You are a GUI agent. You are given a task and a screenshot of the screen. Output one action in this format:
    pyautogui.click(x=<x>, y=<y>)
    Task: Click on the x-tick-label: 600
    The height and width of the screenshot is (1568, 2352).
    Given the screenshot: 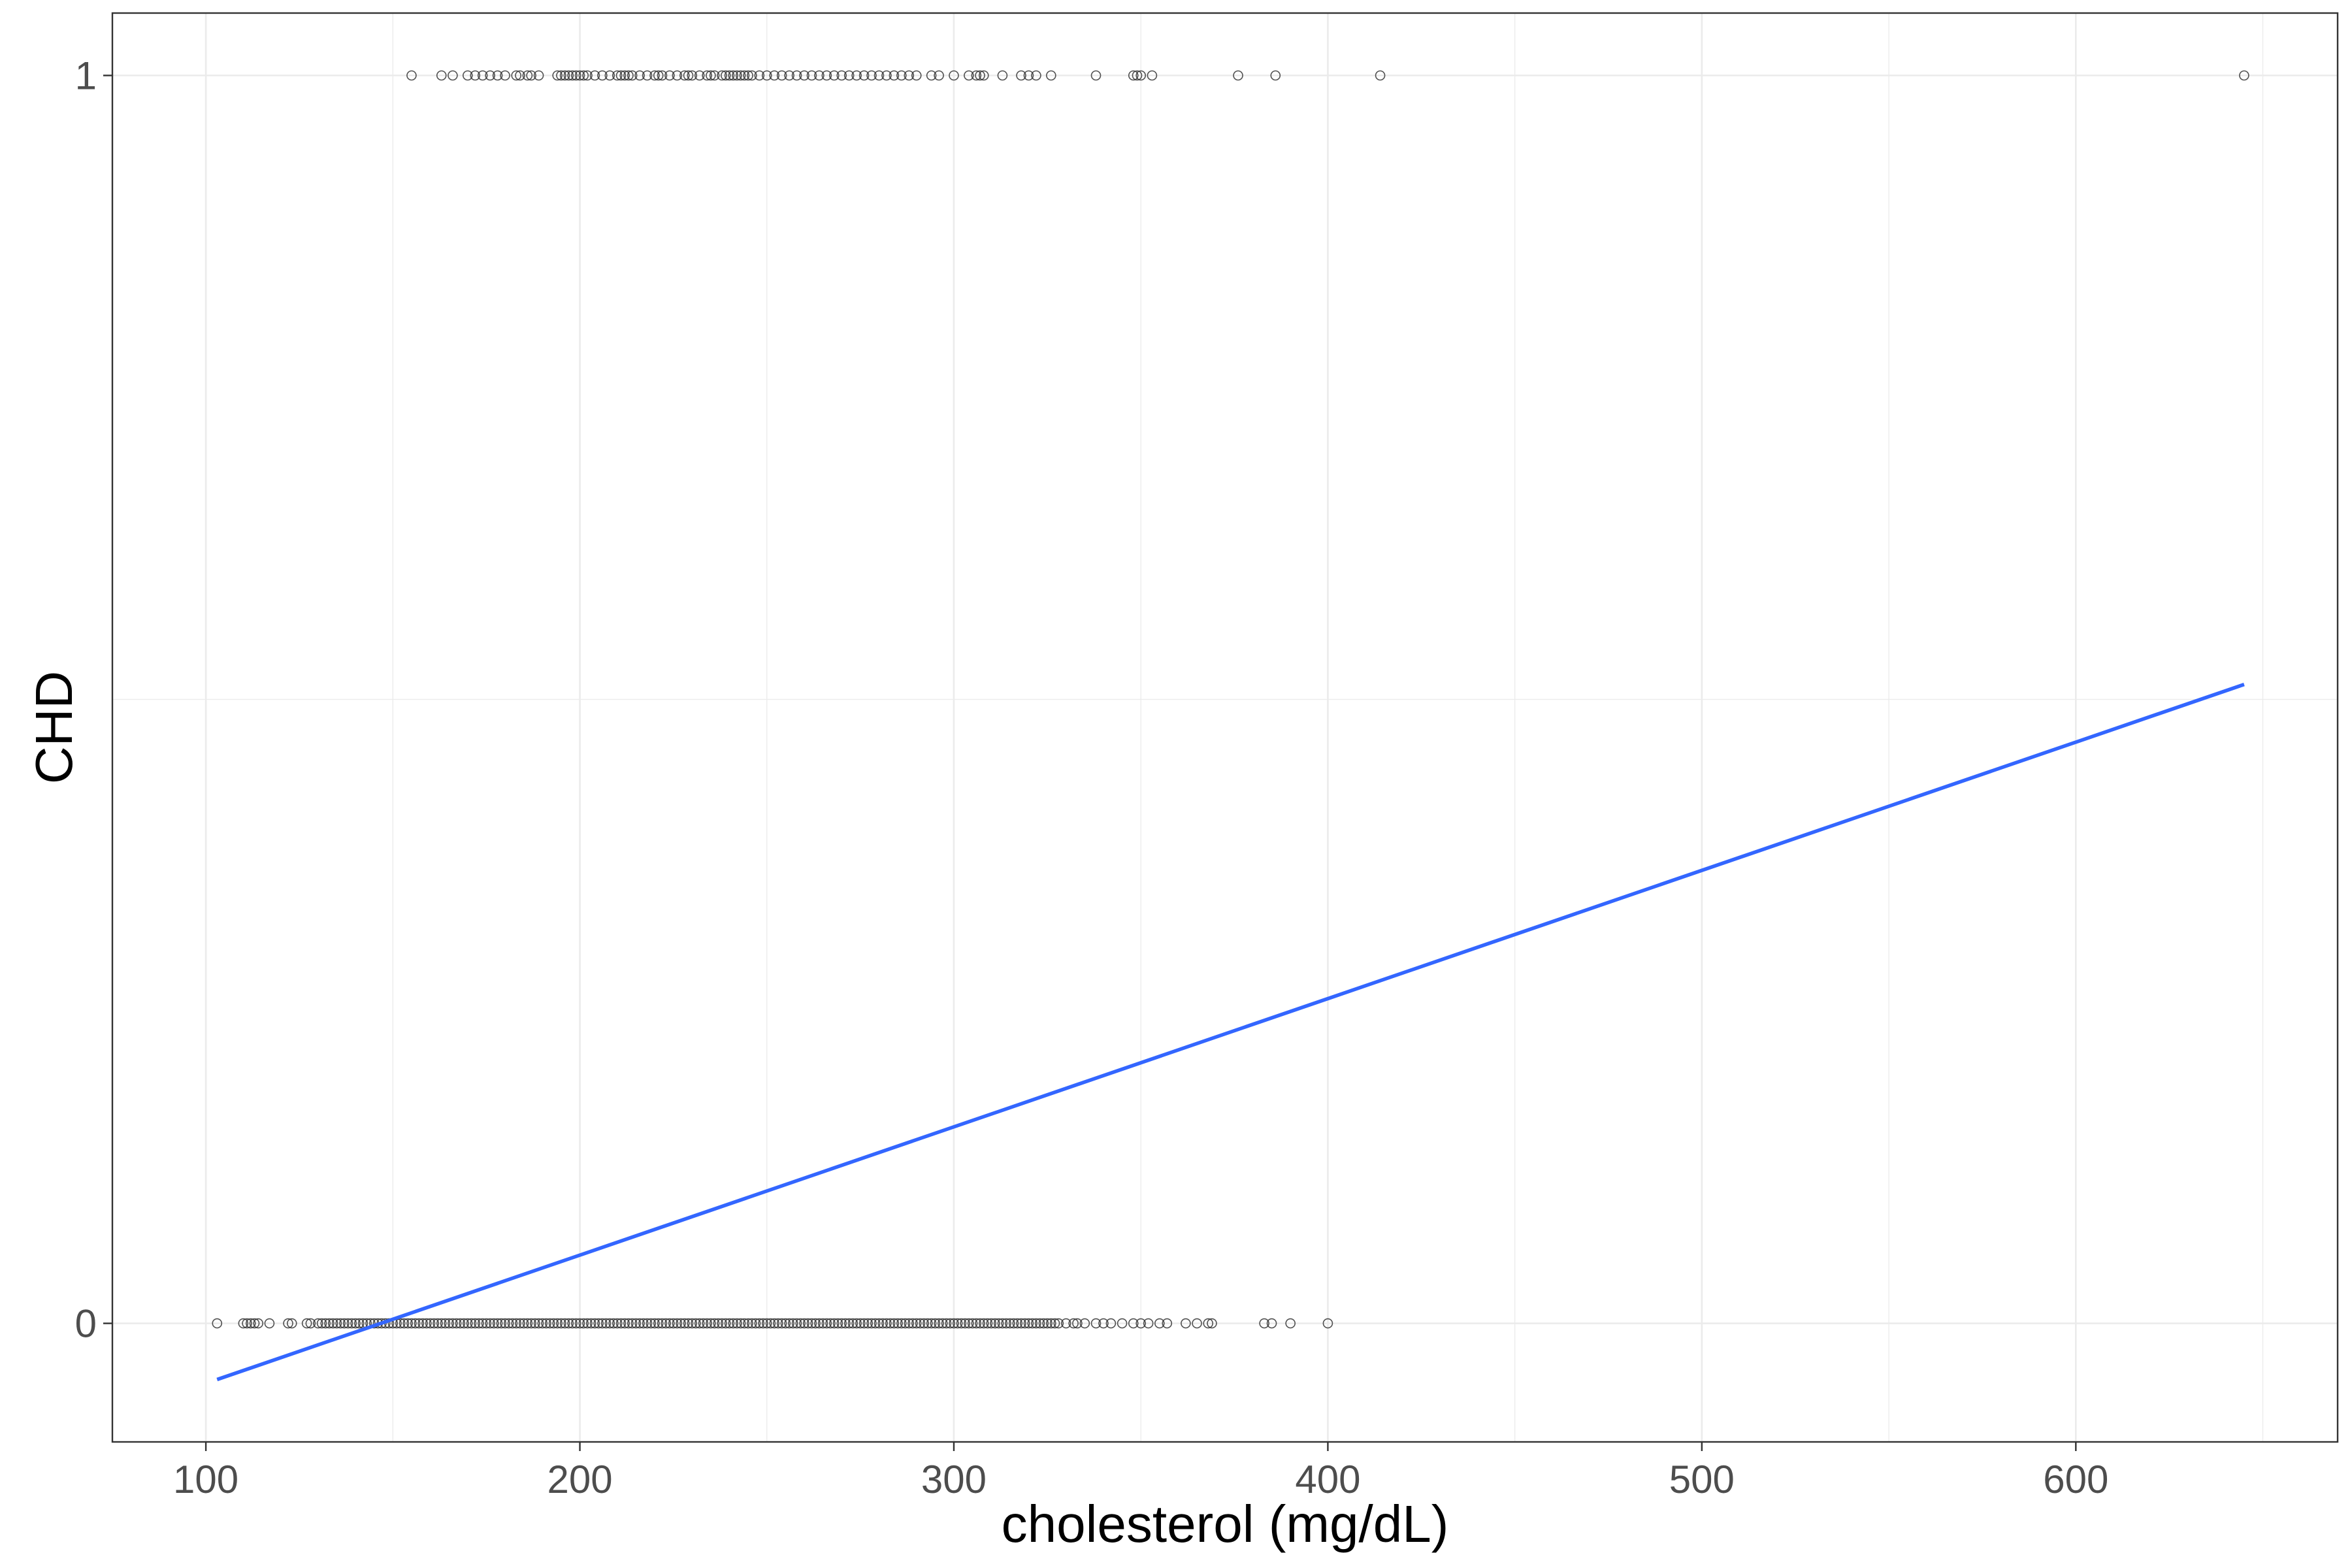 What is the action you would take?
    pyautogui.click(x=2075, y=1479)
    